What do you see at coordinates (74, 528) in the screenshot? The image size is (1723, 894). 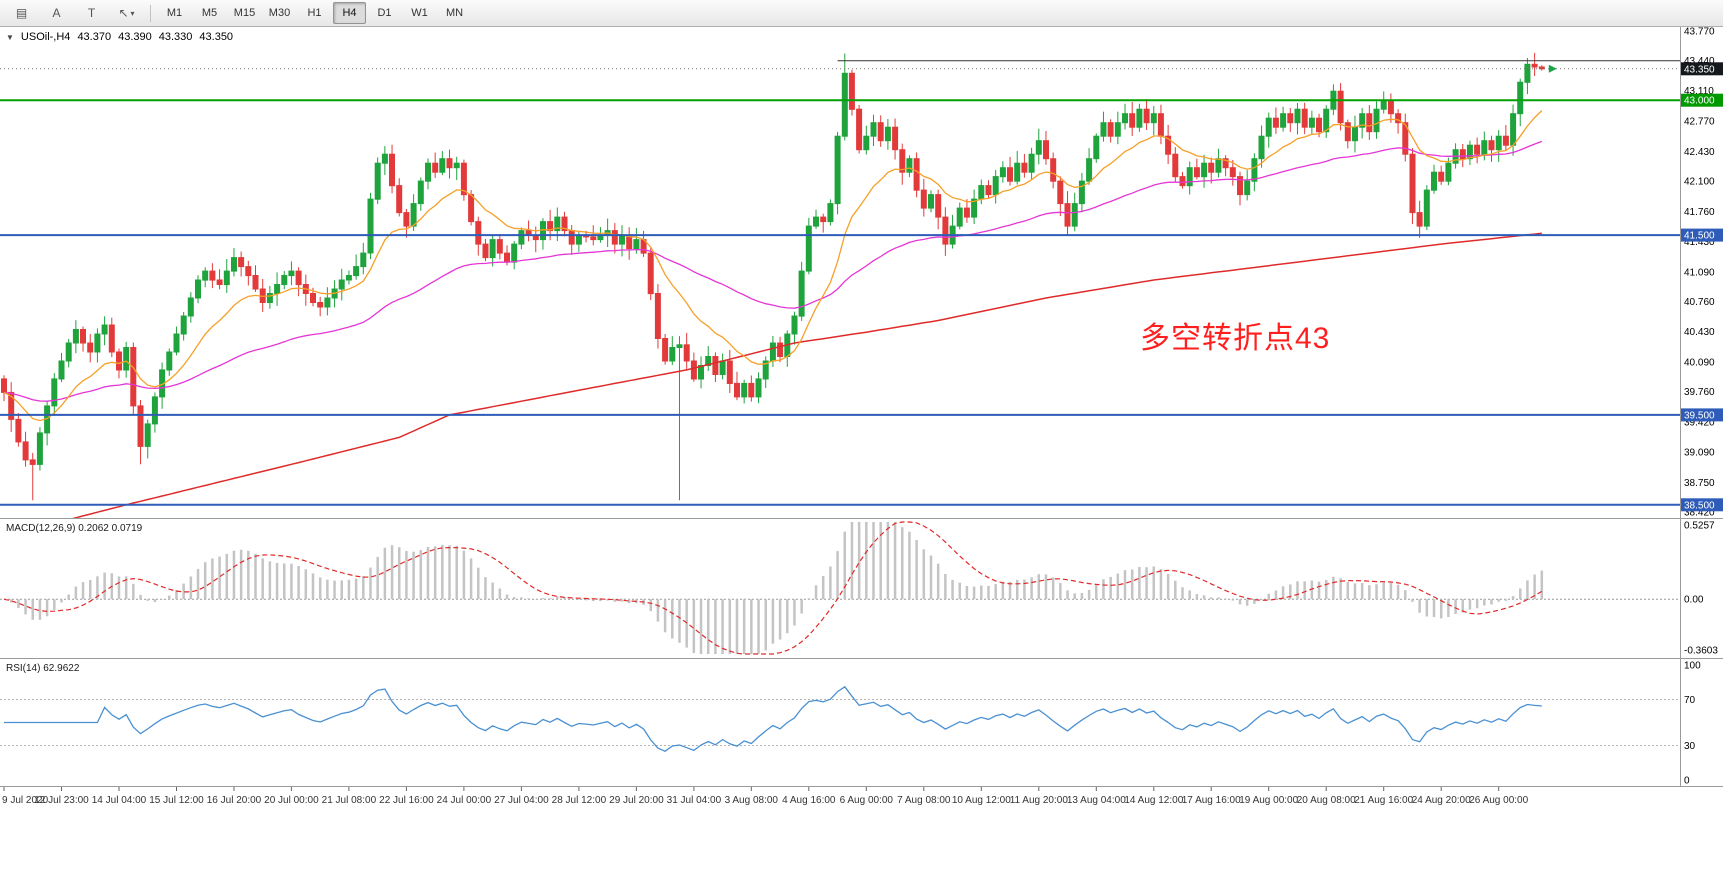 I see `macd-indicator-label: MACD(12,26,9) 0.2062 0.0719` at bounding box center [74, 528].